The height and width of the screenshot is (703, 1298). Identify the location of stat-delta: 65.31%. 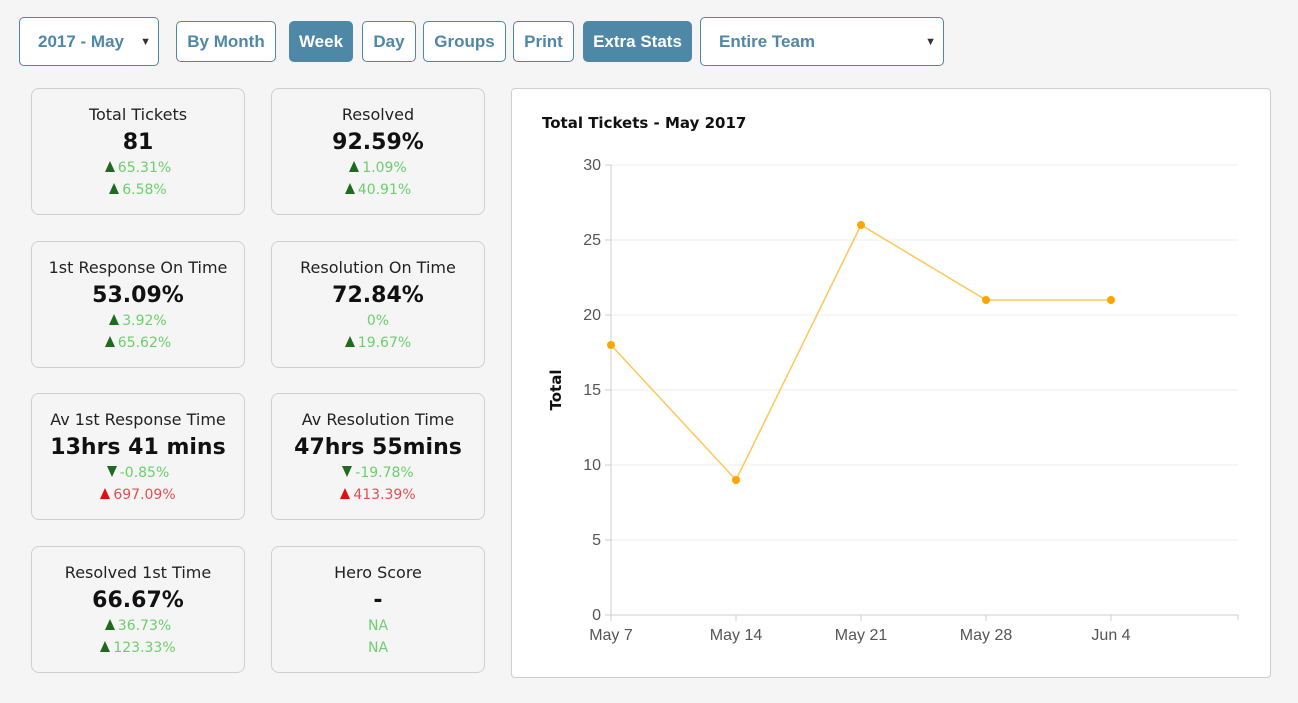
(138, 168).